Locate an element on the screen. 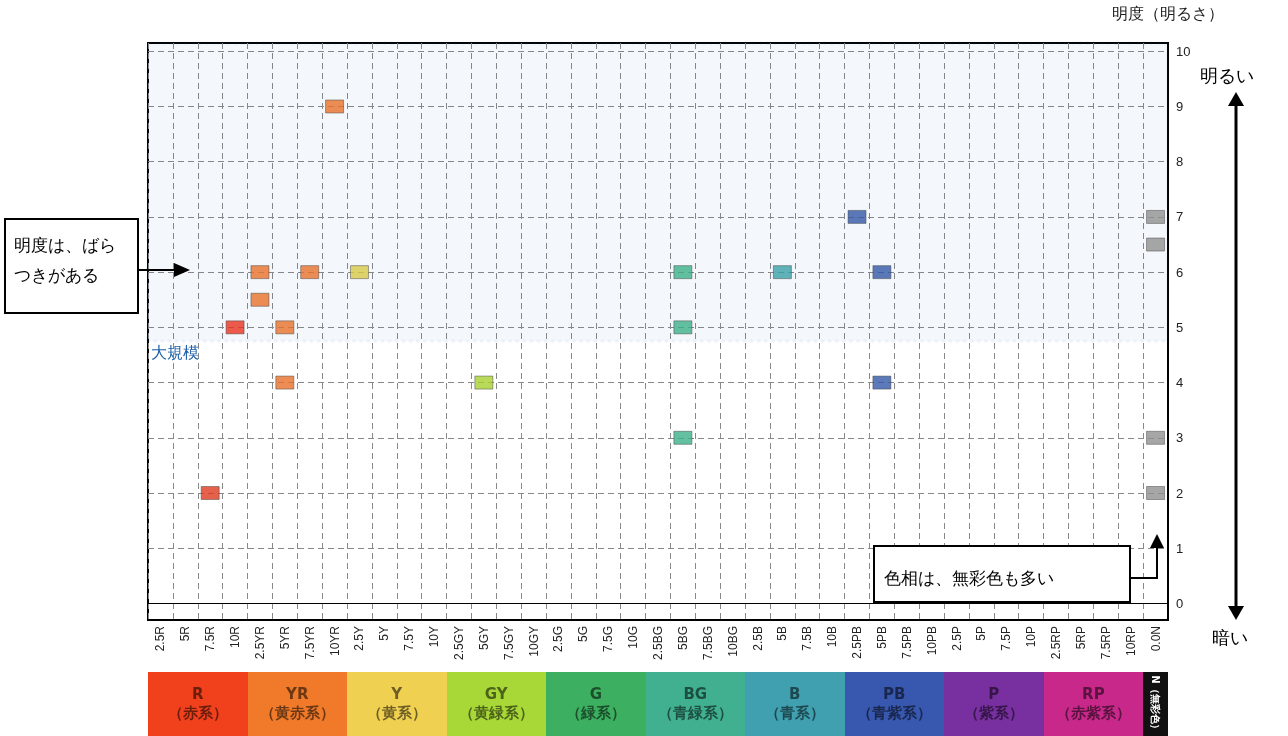  category-label: Y （黄系） is located at coordinates (396, 704).